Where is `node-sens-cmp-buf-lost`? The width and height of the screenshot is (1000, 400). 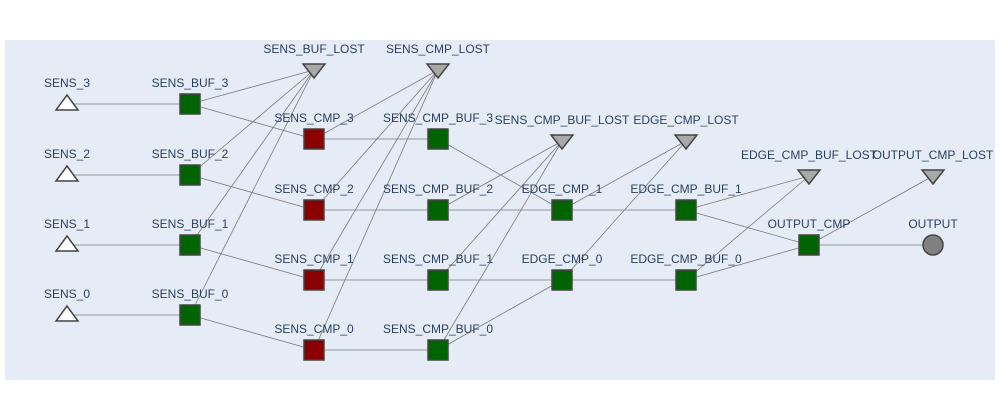
node-sens-cmp-buf-lost is located at coordinates (562, 142).